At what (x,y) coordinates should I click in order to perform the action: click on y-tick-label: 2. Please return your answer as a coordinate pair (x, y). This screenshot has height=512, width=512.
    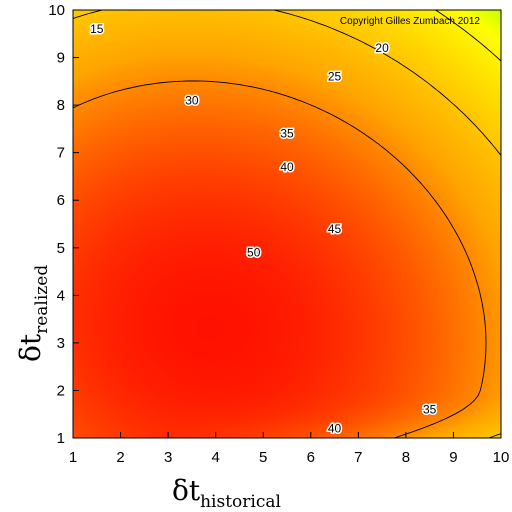
    Looking at the image, I should click on (61, 390).